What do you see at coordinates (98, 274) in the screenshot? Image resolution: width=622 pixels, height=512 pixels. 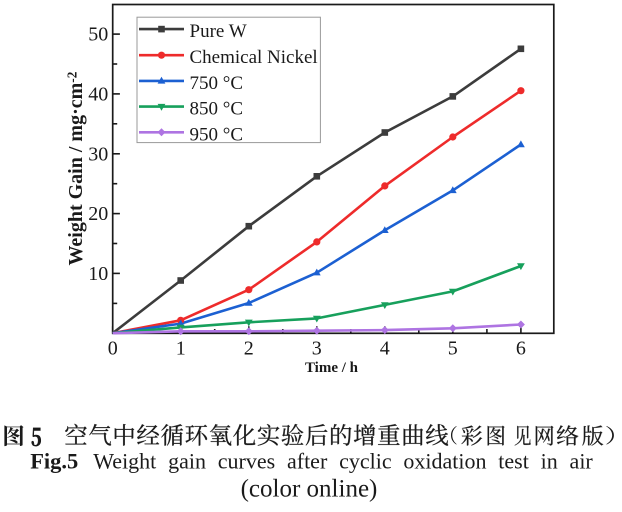 I see `svg-text: 10` at bounding box center [98, 274].